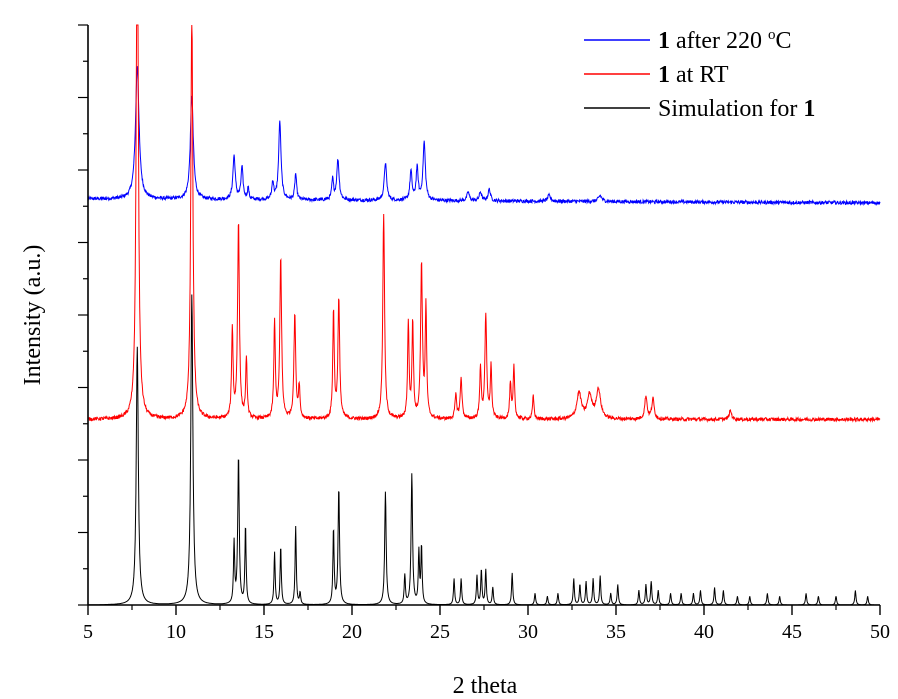  Describe the element at coordinates (352, 632) in the screenshot. I see `x-tick-label: 20` at that location.